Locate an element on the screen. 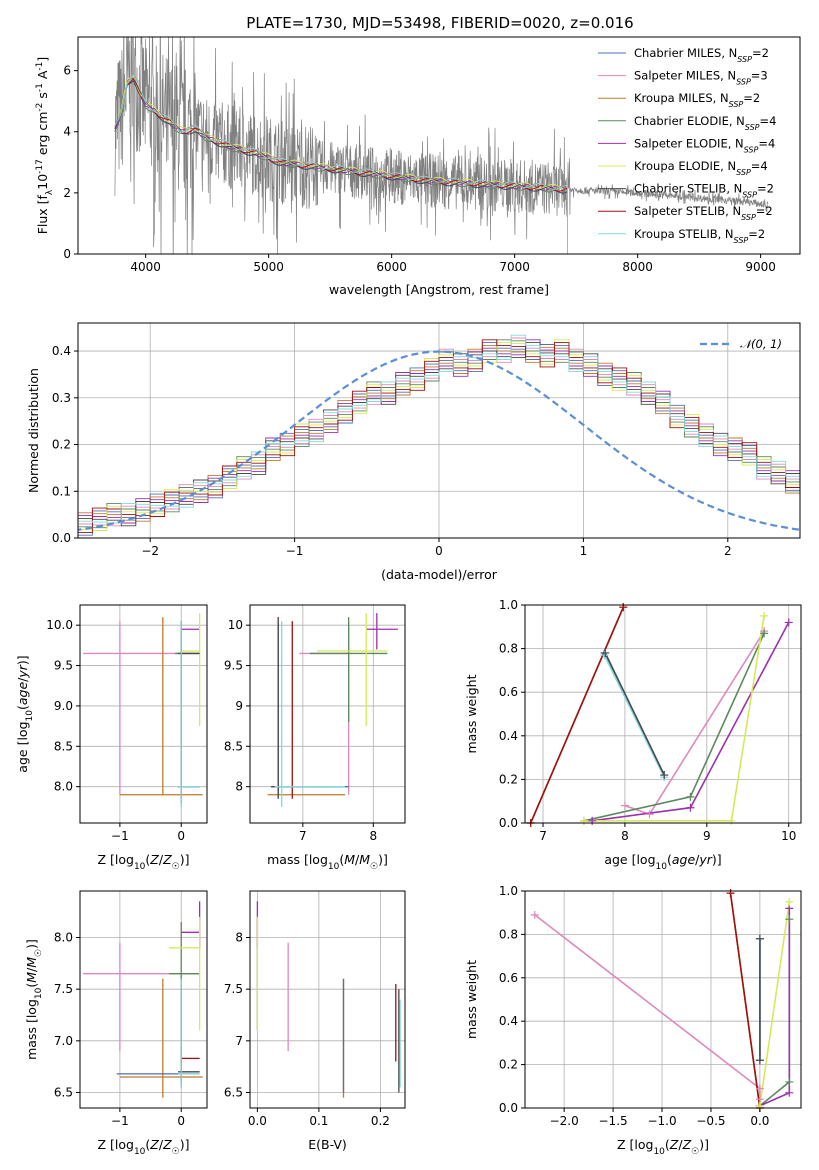 Image resolution: width=819 pixels, height=1170 pixels. y-tick-label: 8.0 is located at coordinates (63, 787).